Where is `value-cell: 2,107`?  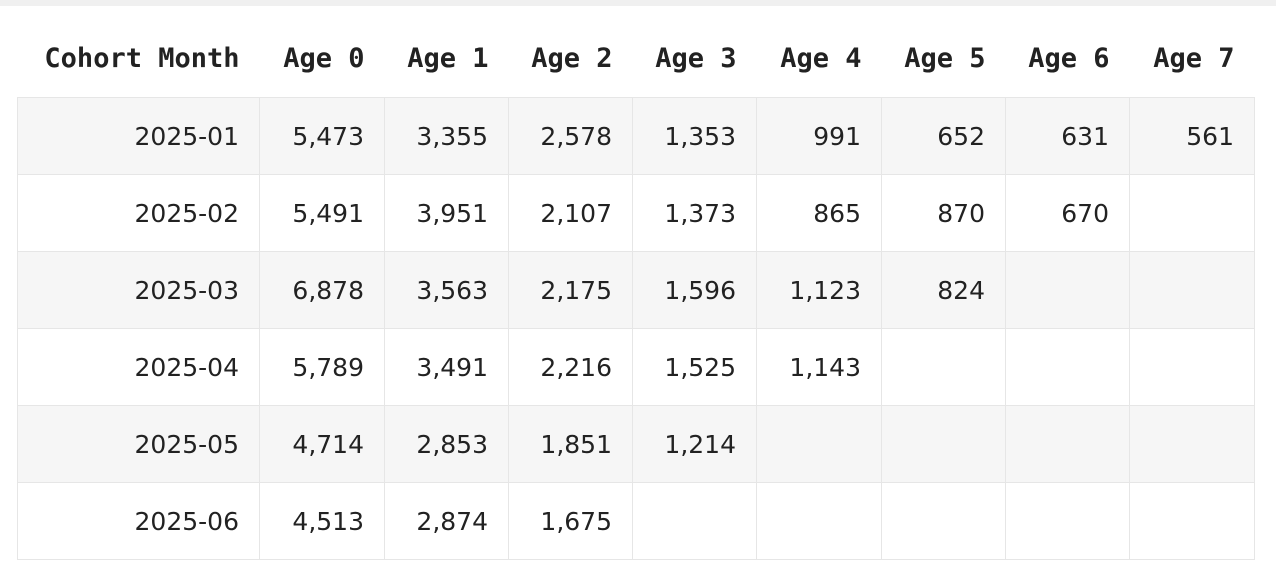 value-cell: 2,107 is located at coordinates (570, 213).